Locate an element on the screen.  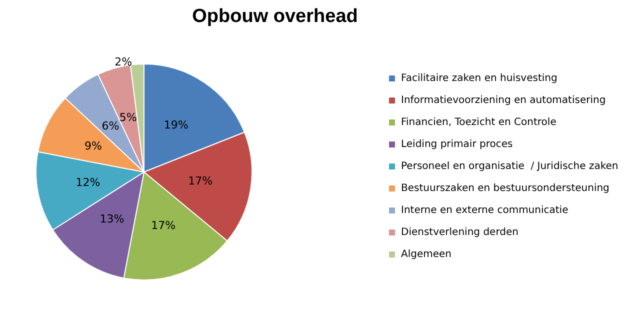
legend-label: Dienstverlening derden is located at coordinates (459, 232).